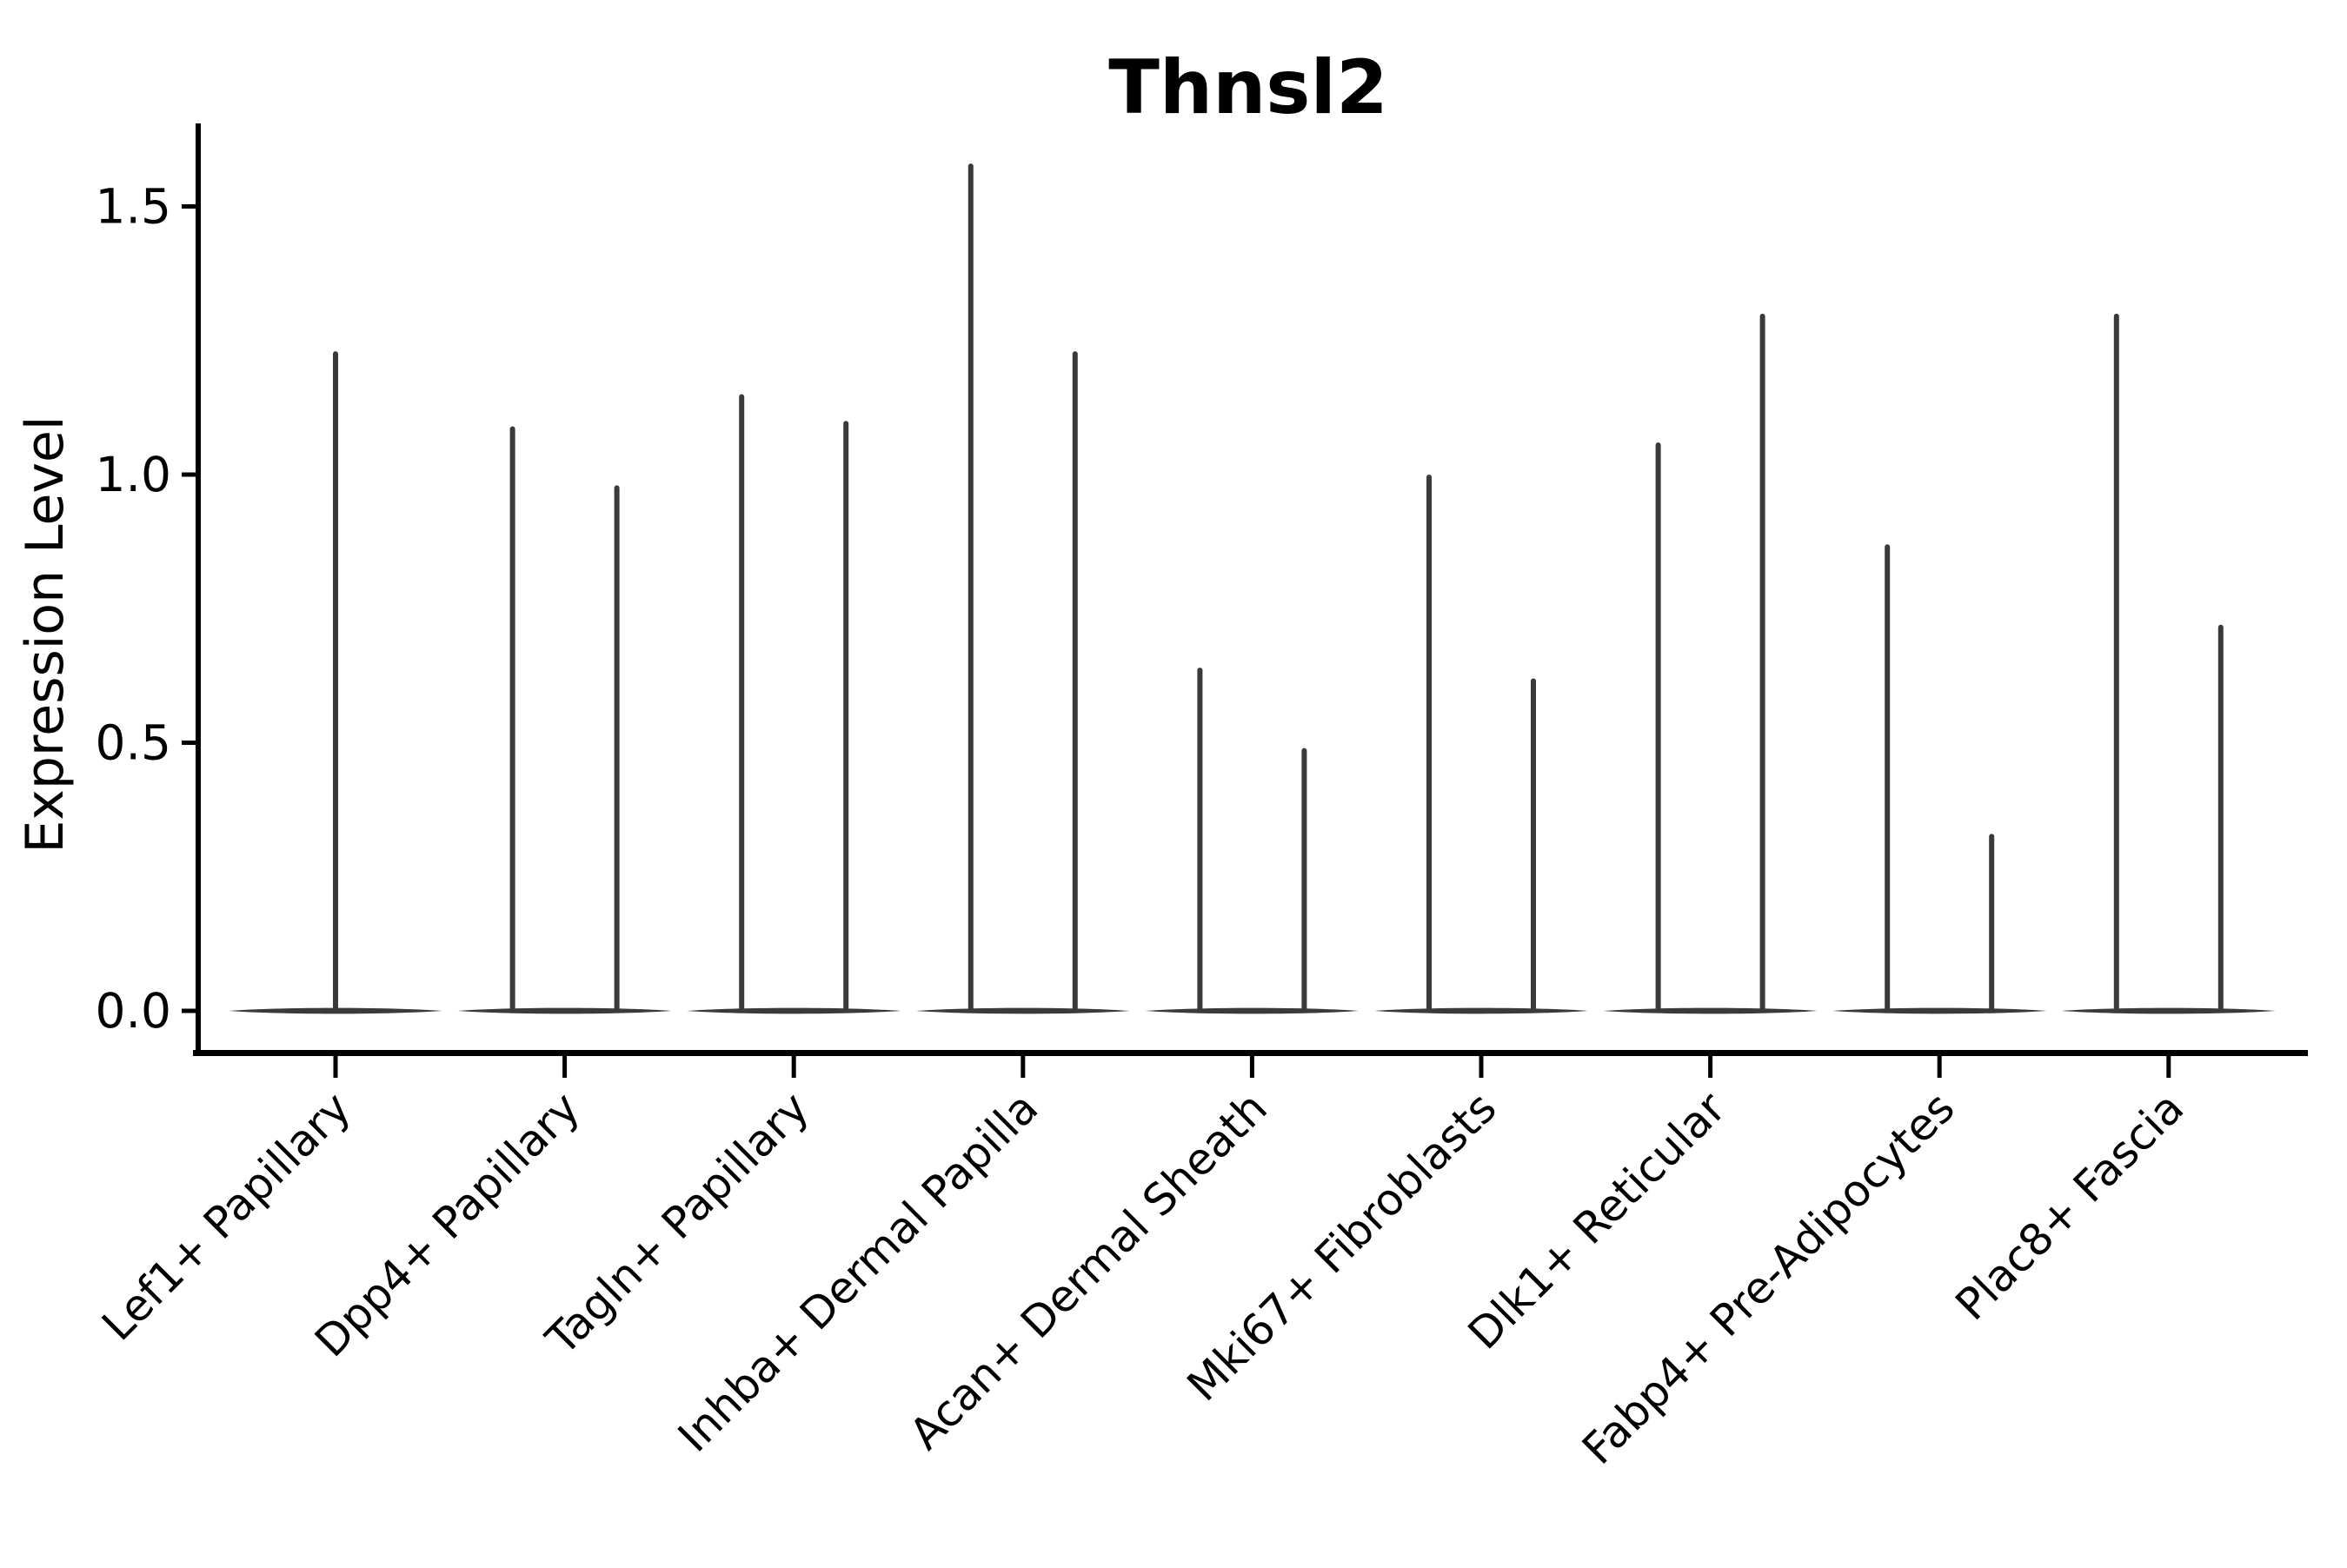  Describe the element at coordinates (2070, 1206) in the screenshot. I see `x-tick-label: Plac8+ Fascia` at that location.